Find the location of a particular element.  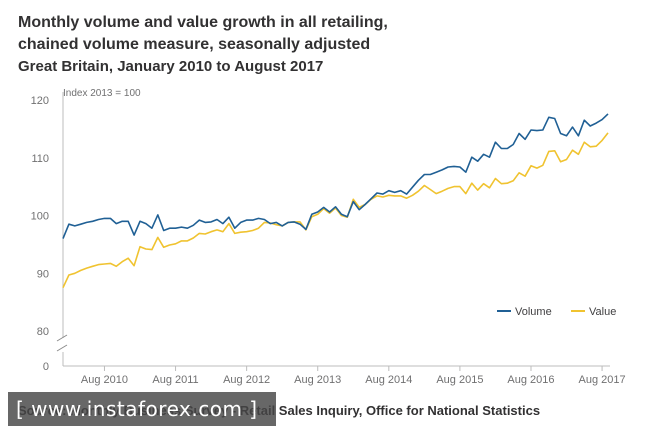

y-tick-label: 0 is located at coordinates (46, 367).